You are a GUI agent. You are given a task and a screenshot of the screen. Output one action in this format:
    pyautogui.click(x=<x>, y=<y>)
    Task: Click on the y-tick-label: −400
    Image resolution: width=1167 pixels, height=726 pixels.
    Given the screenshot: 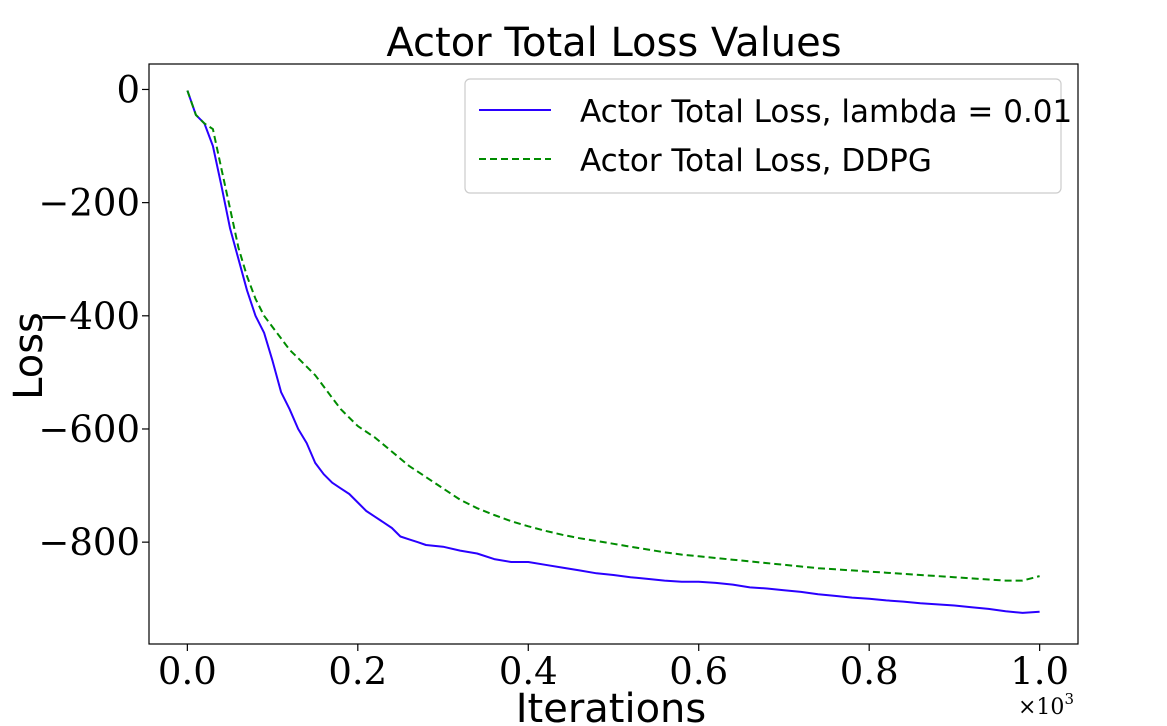 What is the action you would take?
    pyautogui.click(x=89, y=316)
    